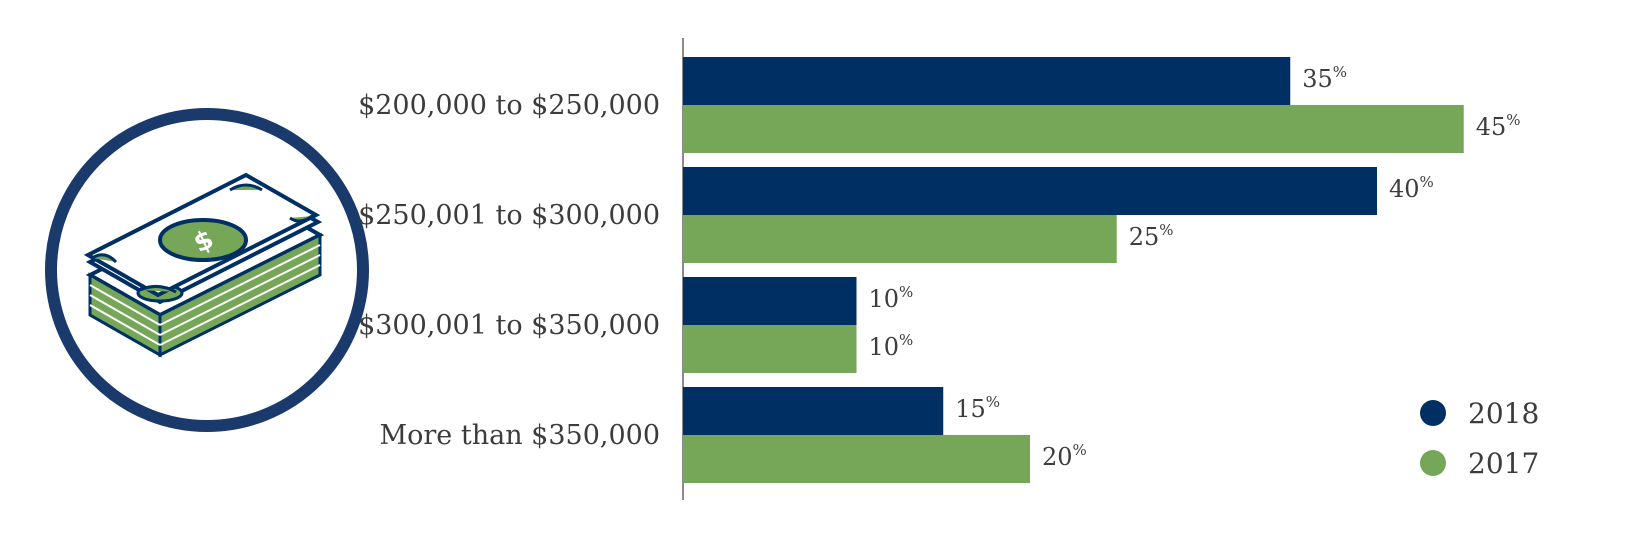 Image resolution: width=1640 pixels, height=560 pixels. I want to click on data-label: 15%, so click(977, 408).